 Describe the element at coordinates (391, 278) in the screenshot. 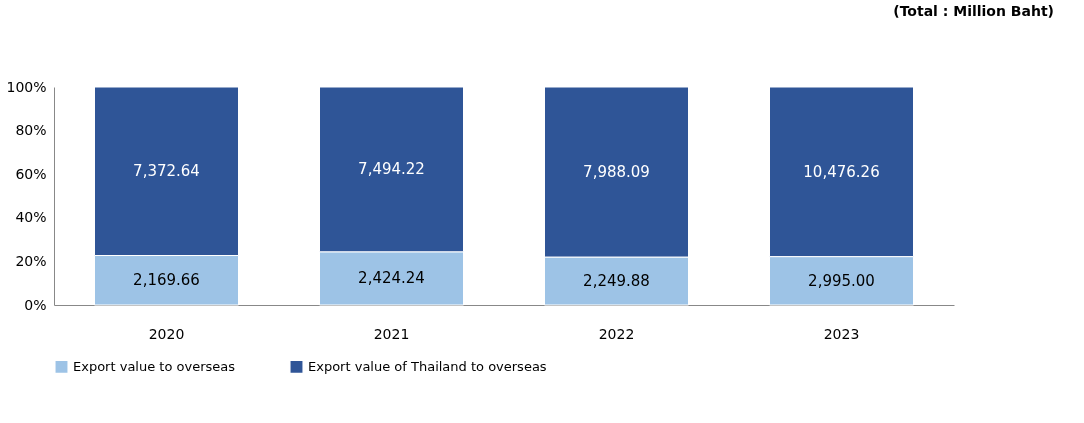

I see `annotation: 2,424.24` at that location.